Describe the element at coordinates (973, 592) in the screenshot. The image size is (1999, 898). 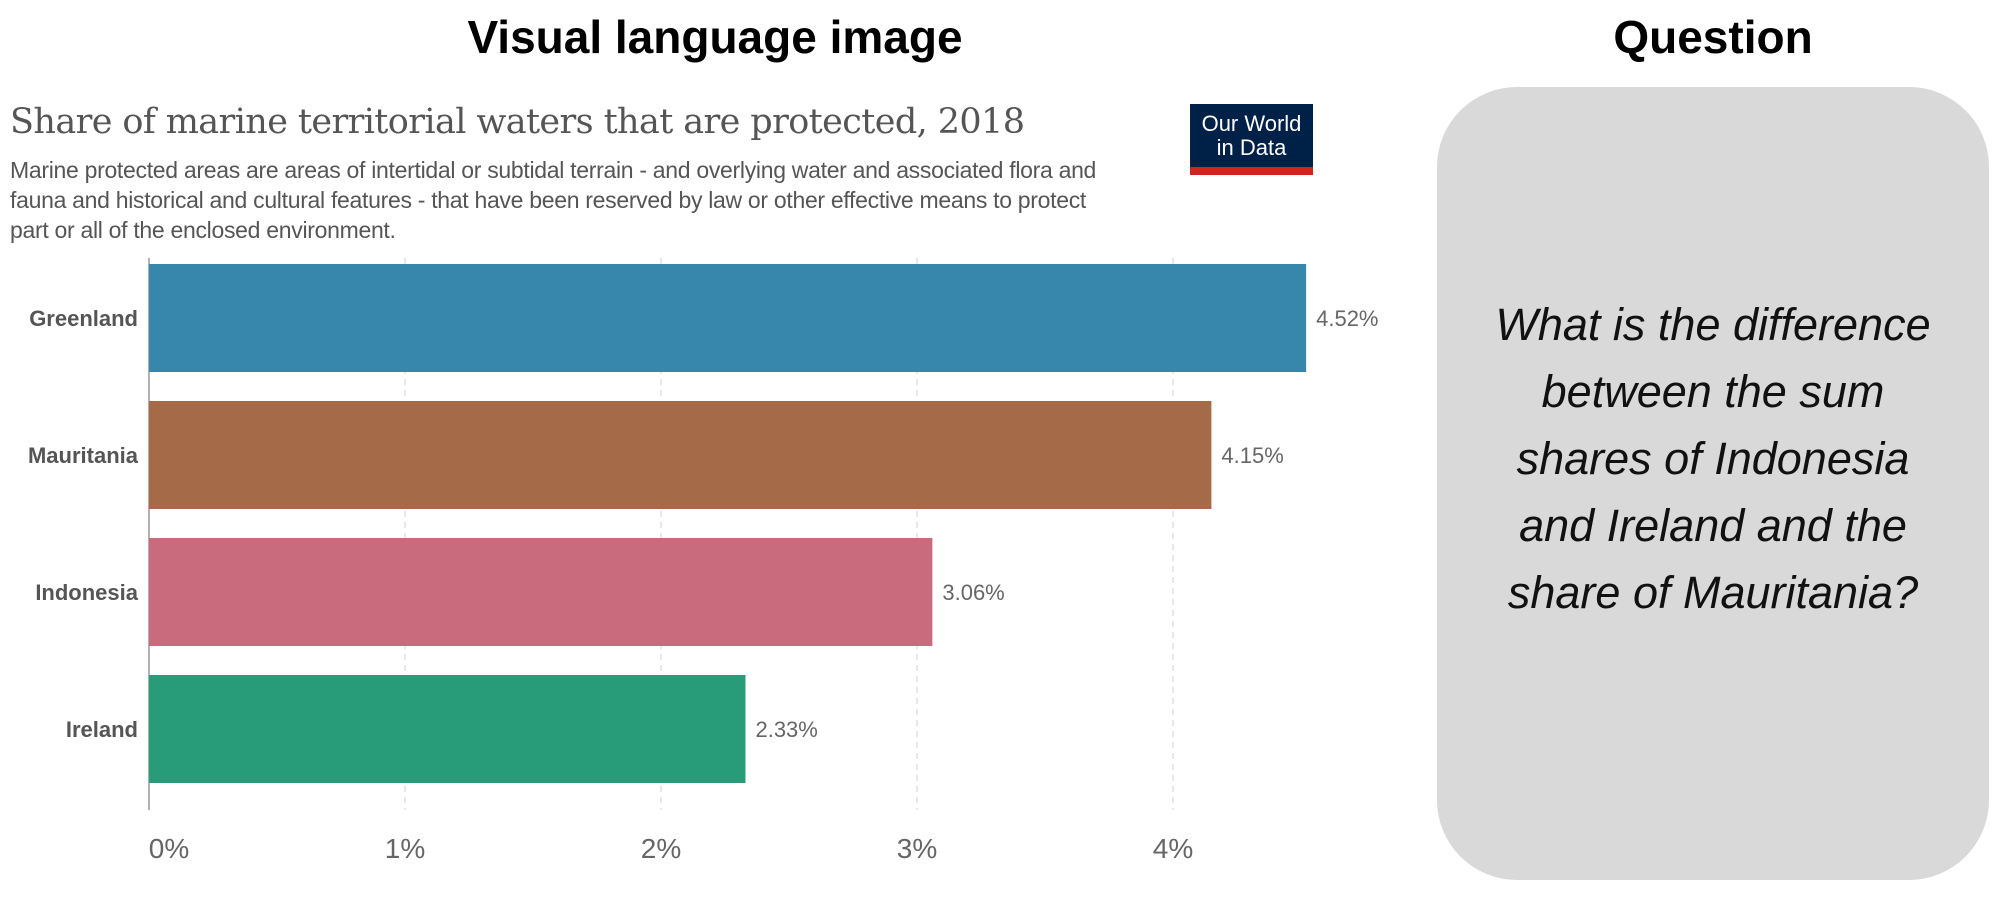
I see `value-label: 3.06%` at that location.